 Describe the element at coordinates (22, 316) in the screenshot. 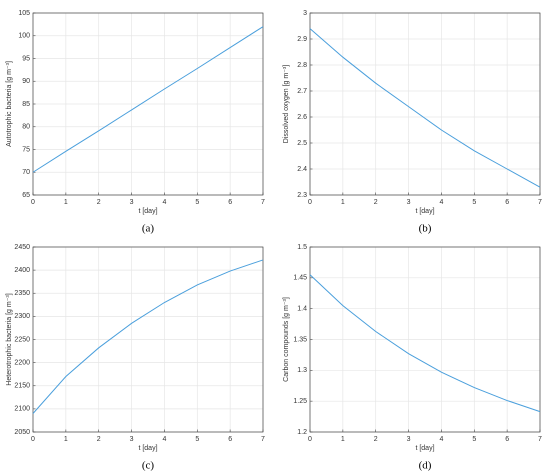

I see `y-tick-label: 2300` at that location.